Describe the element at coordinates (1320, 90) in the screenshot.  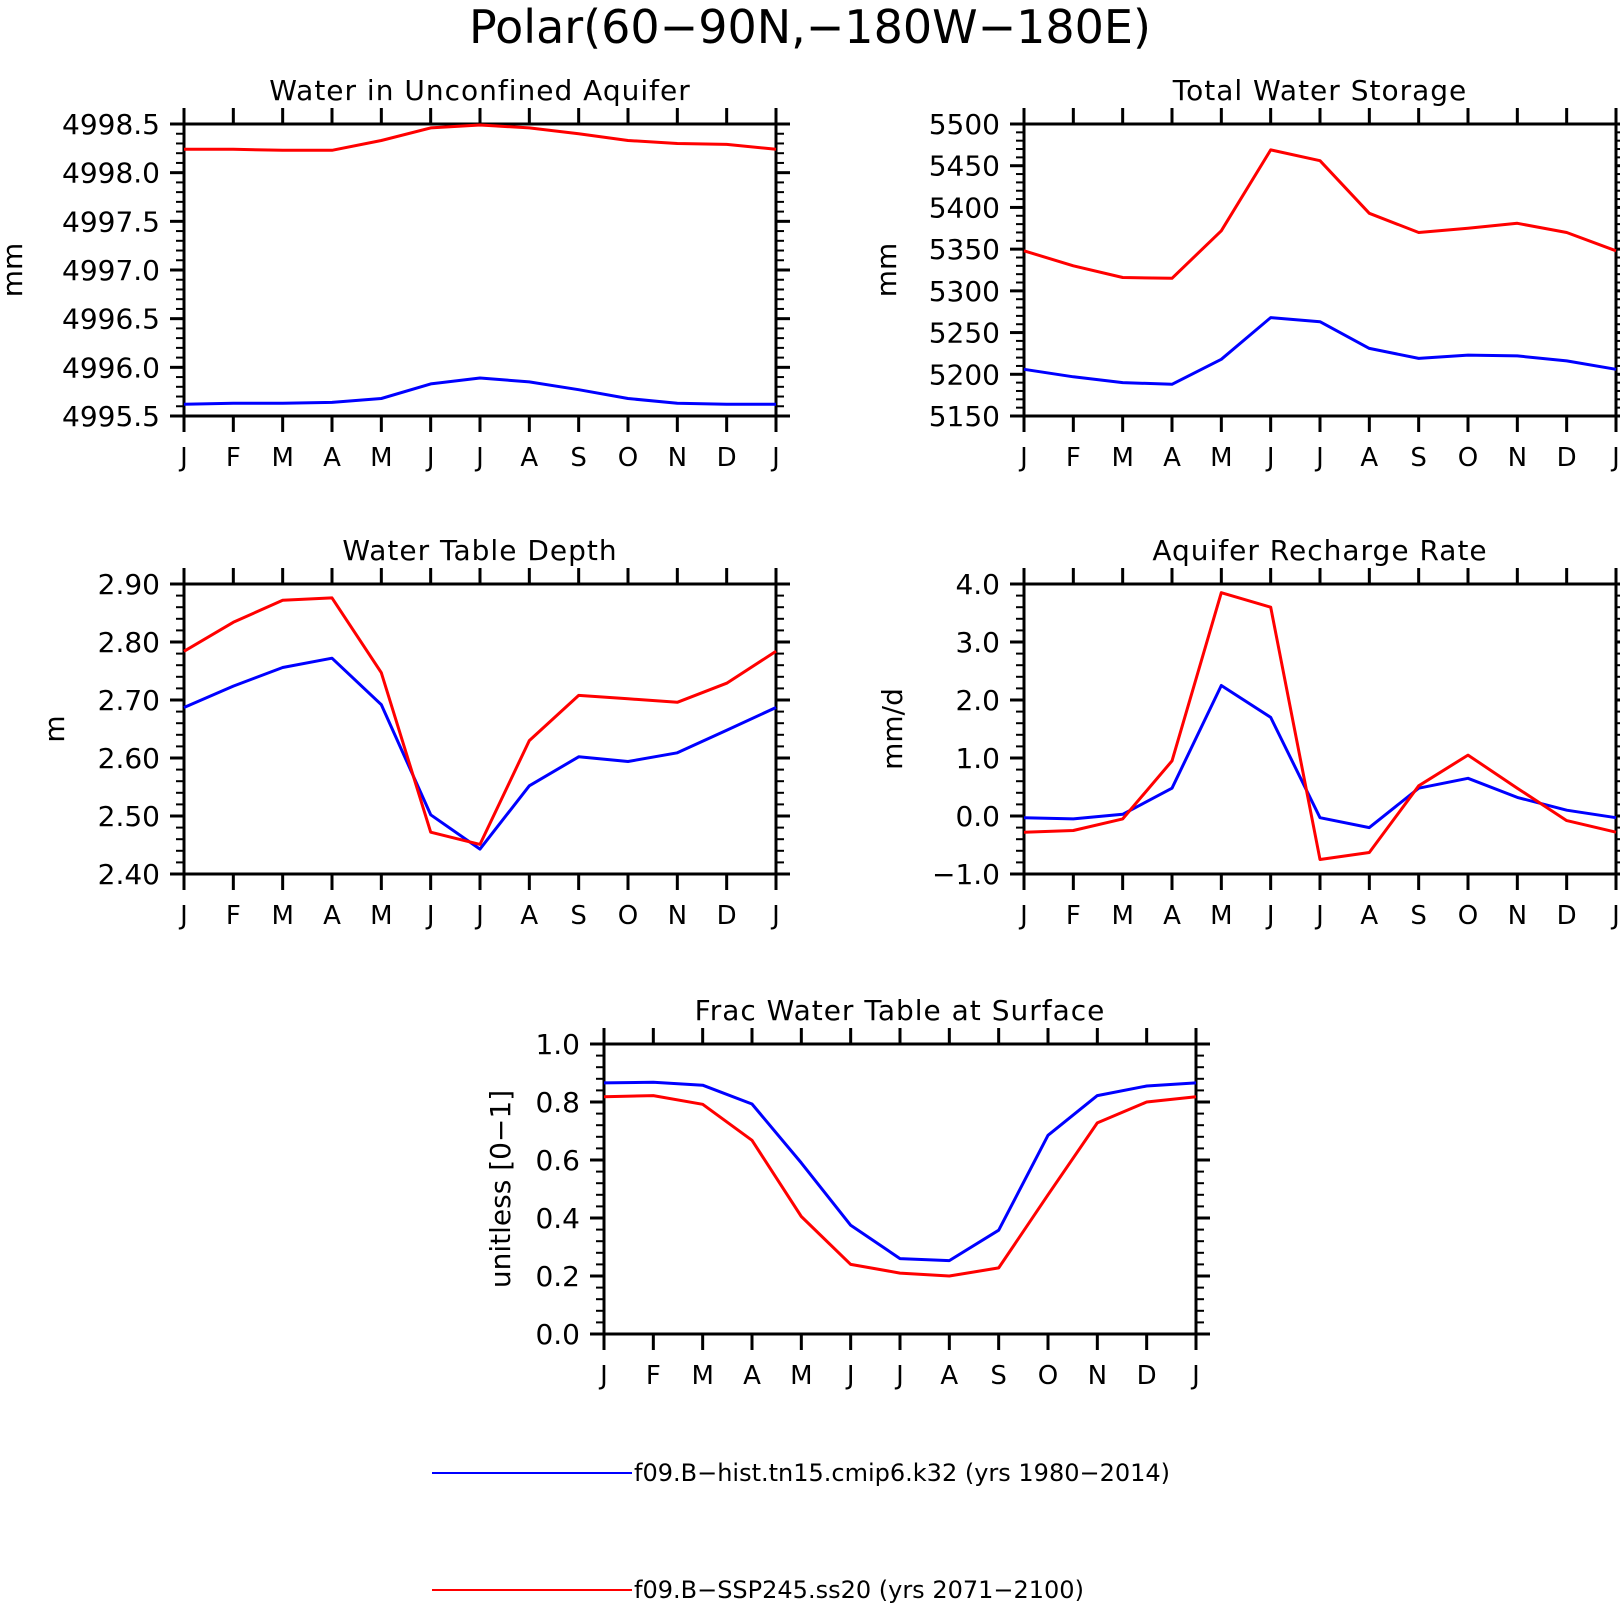
I see `panel-title: Total Water Storage` at that location.